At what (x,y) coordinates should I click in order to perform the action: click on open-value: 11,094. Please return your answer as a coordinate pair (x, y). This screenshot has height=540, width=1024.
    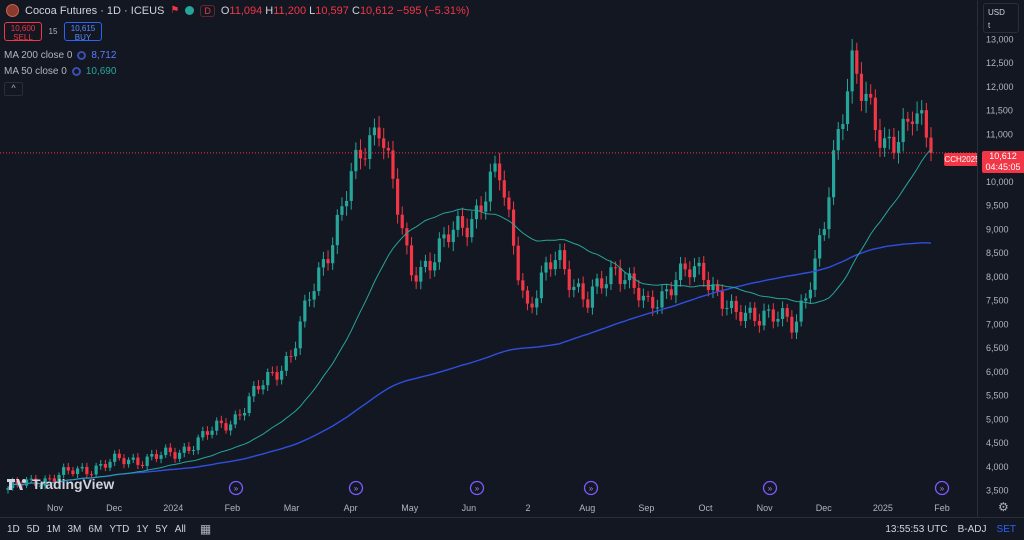
    Looking at the image, I should click on (246, 10).